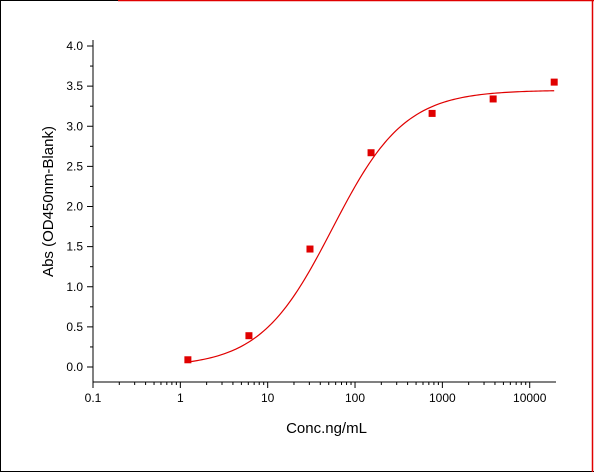  I want to click on x-tick-label: 1, so click(180, 398).